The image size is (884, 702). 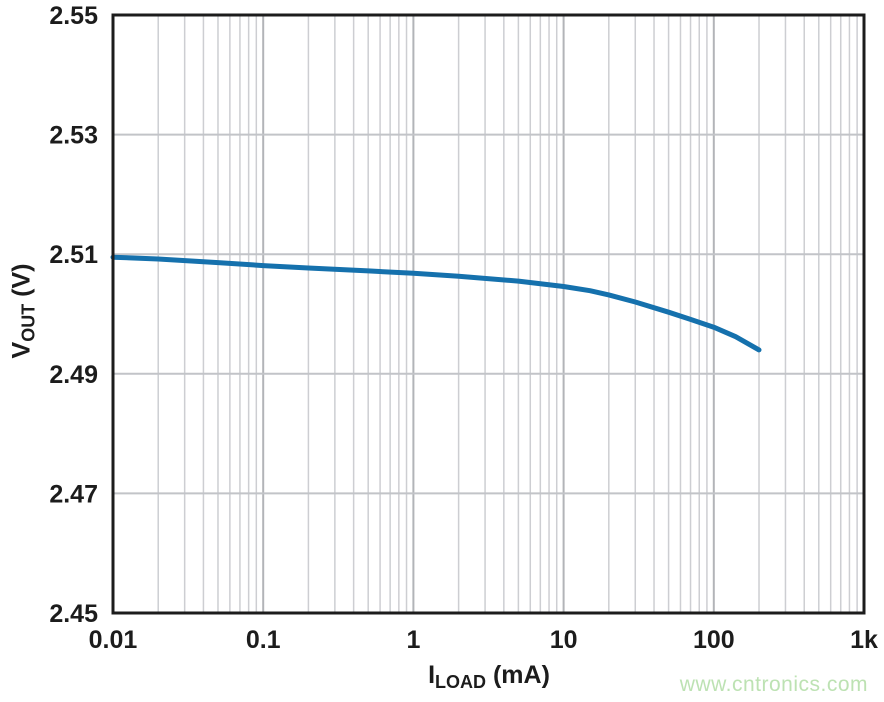 What do you see at coordinates (73, 614) in the screenshot?
I see `y-tick-label: 2.45` at bounding box center [73, 614].